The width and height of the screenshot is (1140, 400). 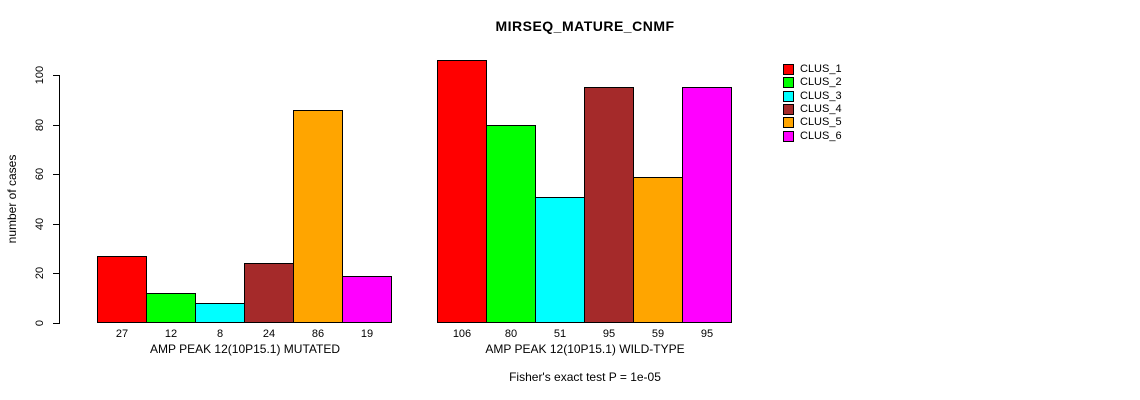 I want to click on chart-title: MIRSEQ_MATURE_CNMF, so click(x=585, y=26).